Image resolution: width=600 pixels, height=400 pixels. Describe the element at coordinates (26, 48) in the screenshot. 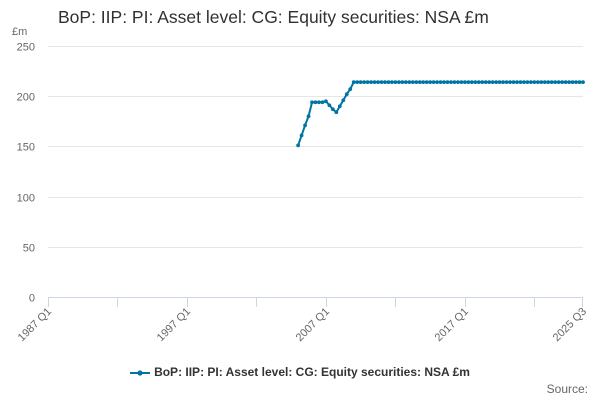

I see `y-tick-label: 250` at that location.